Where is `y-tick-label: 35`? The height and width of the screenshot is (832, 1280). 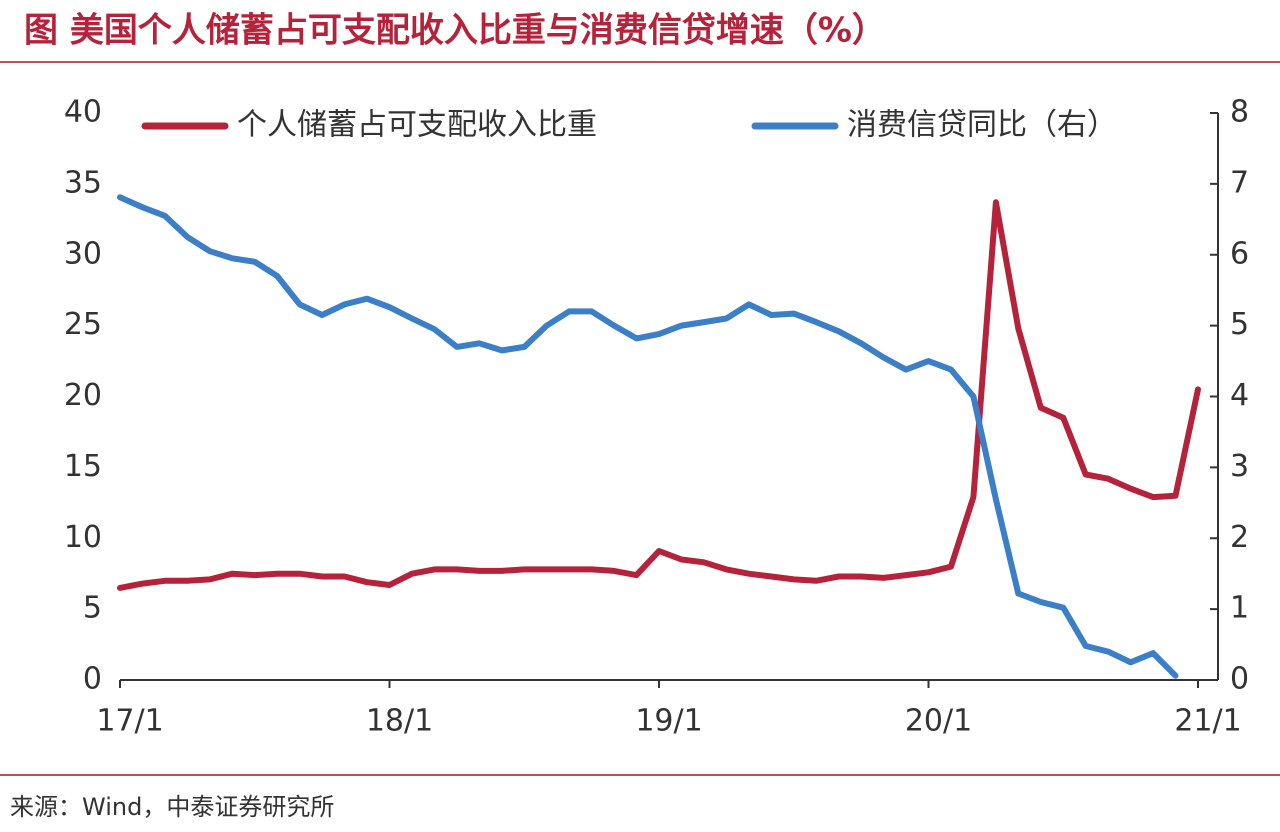
y-tick-label: 35 is located at coordinates (83, 182).